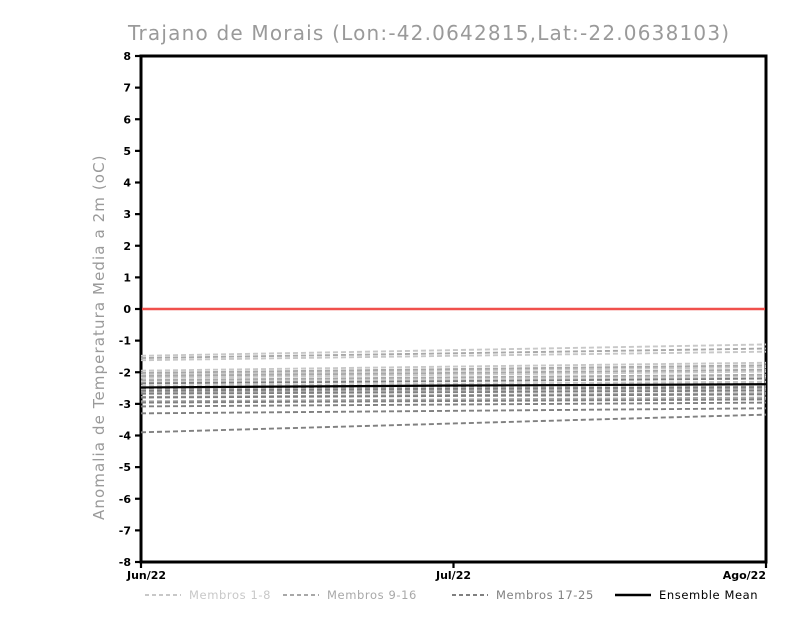  Describe the element at coordinates (545, 595) in the screenshot. I see `legend-label: Membros 17-25` at that location.